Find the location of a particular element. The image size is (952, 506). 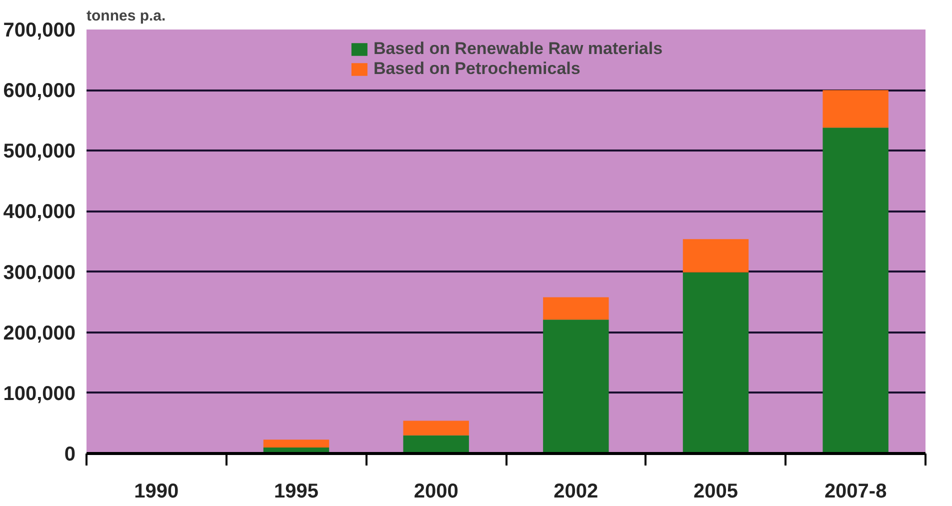

x-tick-label: 2000 is located at coordinates (436, 491).